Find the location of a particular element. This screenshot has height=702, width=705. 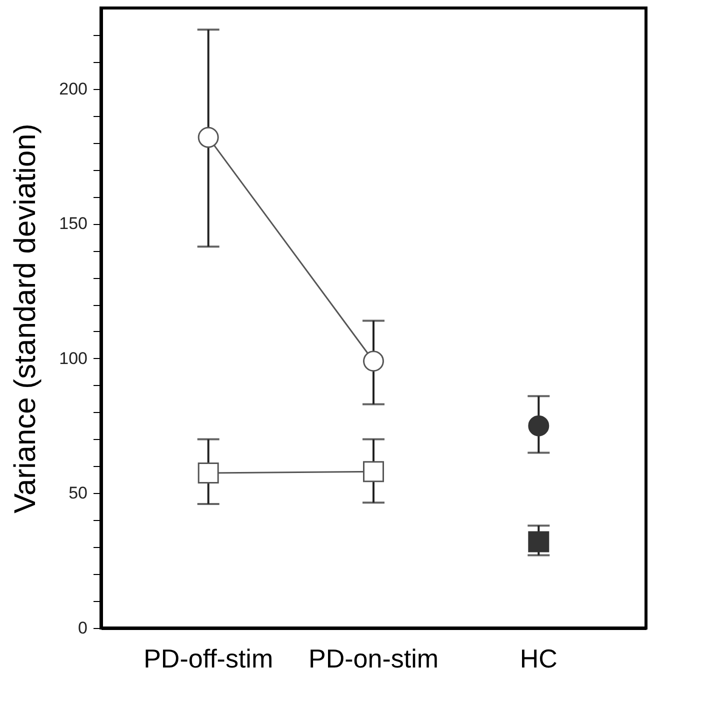

y-tick-label: 200 is located at coordinates (73, 88).